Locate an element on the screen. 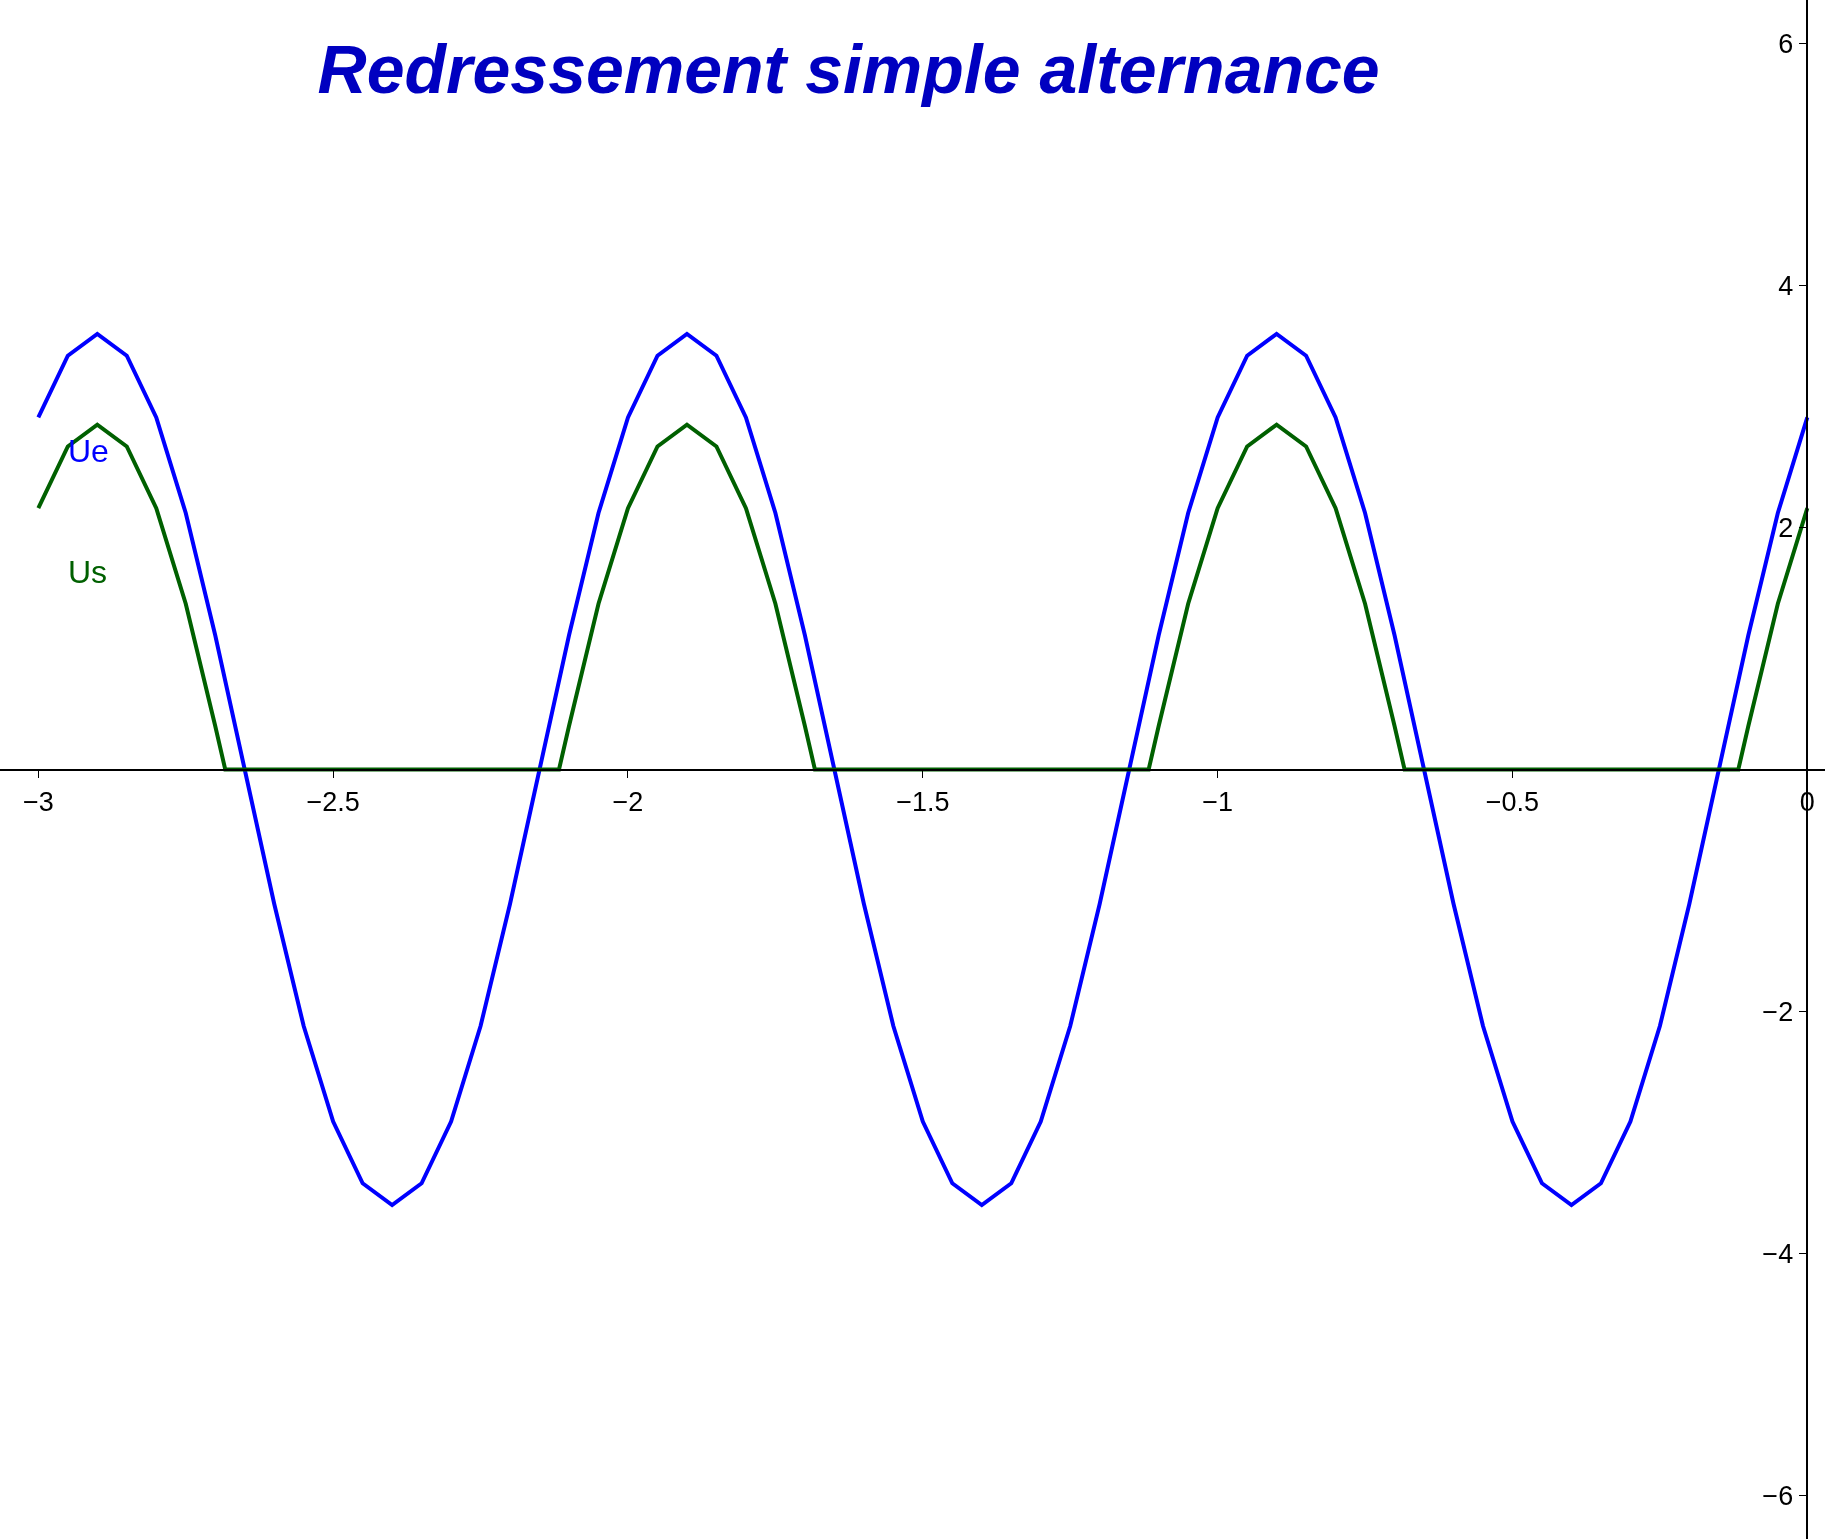  y-tick-label: −4 is located at coordinates (1778, 1253).